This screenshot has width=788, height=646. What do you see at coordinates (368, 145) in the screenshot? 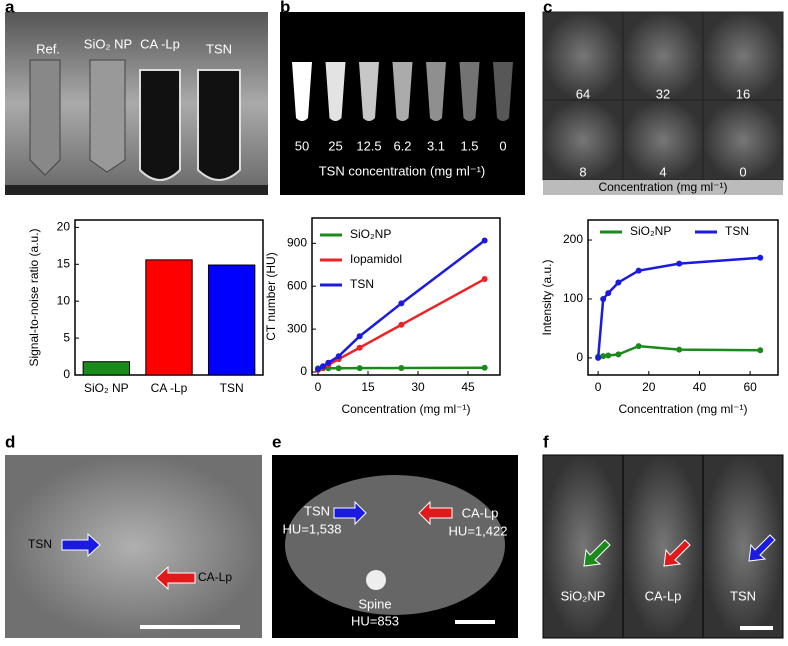
I see `image-label: 12.5` at bounding box center [368, 145].